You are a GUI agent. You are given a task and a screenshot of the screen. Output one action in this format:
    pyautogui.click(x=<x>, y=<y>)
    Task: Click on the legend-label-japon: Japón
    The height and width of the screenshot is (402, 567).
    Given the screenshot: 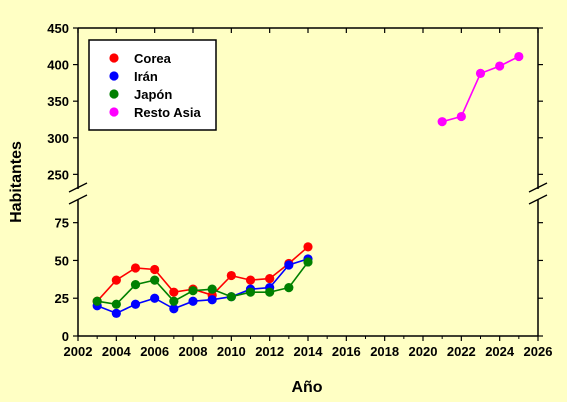 What is the action you would take?
    pyautogui.click(x=153, y=94)
    